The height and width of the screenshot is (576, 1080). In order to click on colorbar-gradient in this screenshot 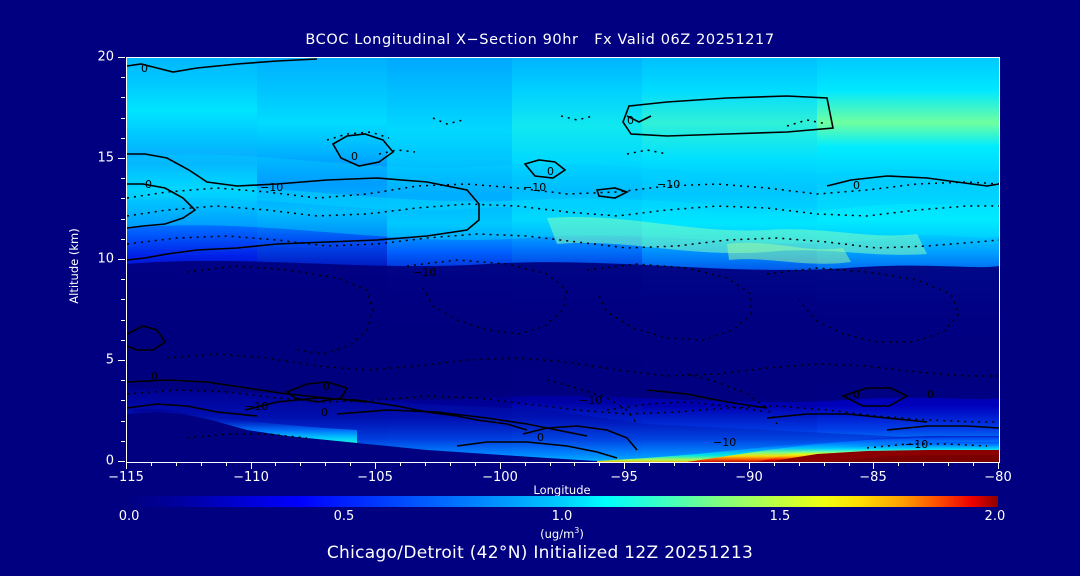, I will do `click(562, 501)`.